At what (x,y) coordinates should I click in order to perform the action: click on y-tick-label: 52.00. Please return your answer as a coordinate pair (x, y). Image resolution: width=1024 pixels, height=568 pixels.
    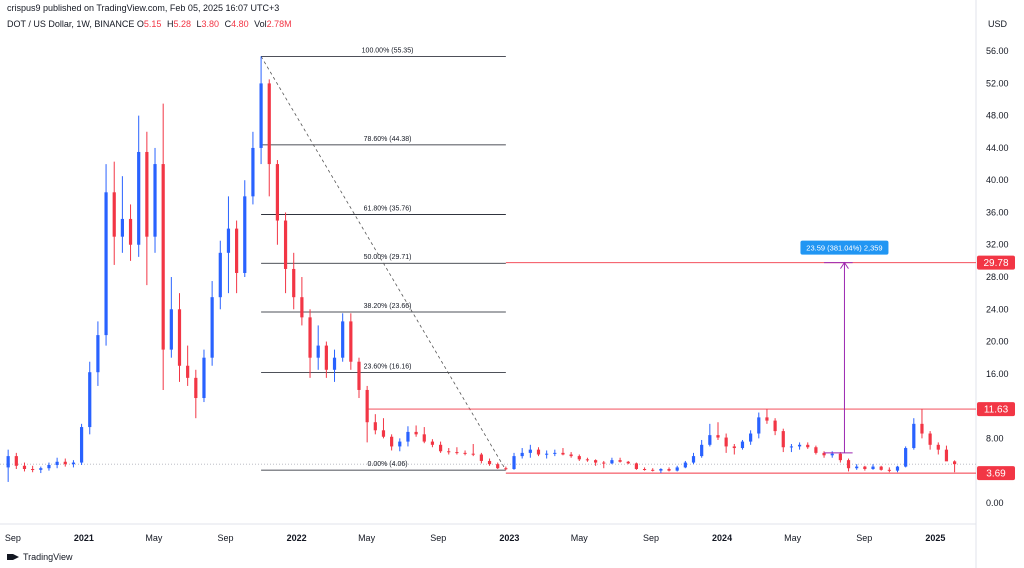
    Looking at the image, I should click on (997, 83).